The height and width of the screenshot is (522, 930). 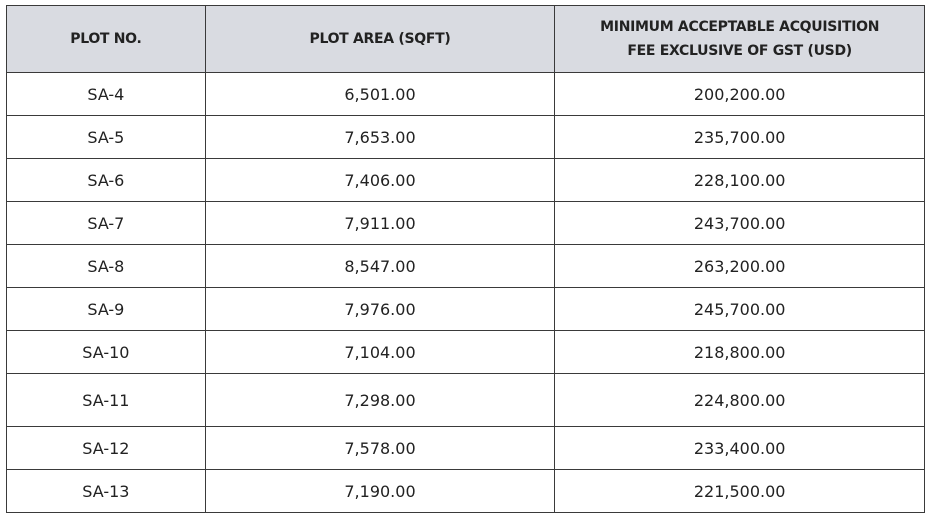 What do you see at coordinates (380, 180) in the screenshot?
I see `cell-plot-area: 7,406.00` at bounding box center [380, 180].